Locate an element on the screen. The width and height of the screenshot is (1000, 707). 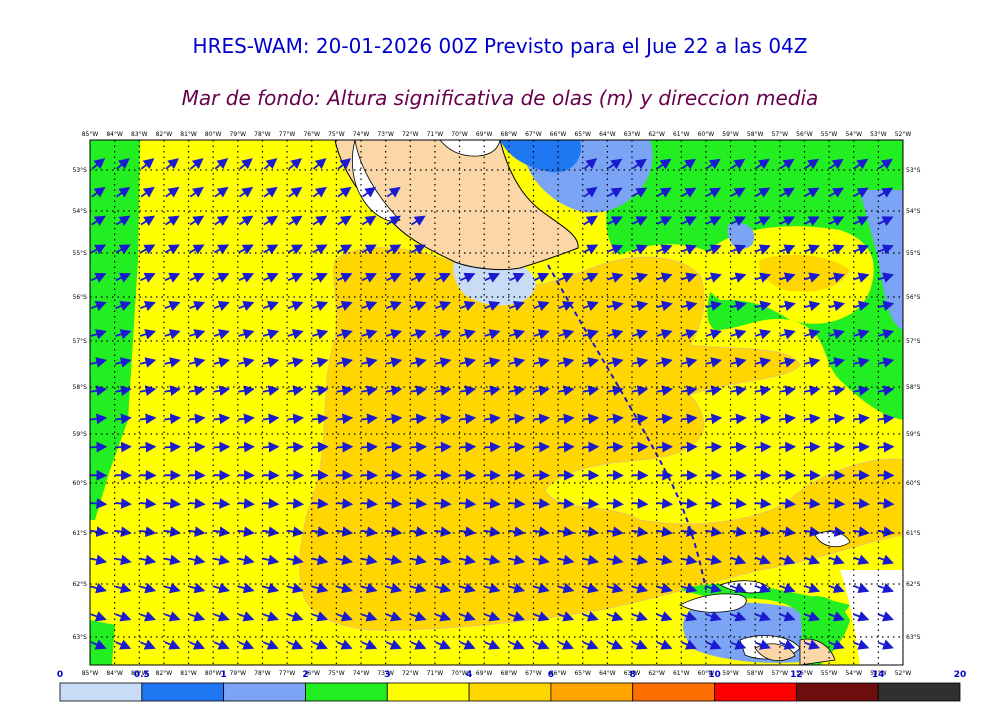
colorbar-label: 2 is located at coordinates (305, 675).